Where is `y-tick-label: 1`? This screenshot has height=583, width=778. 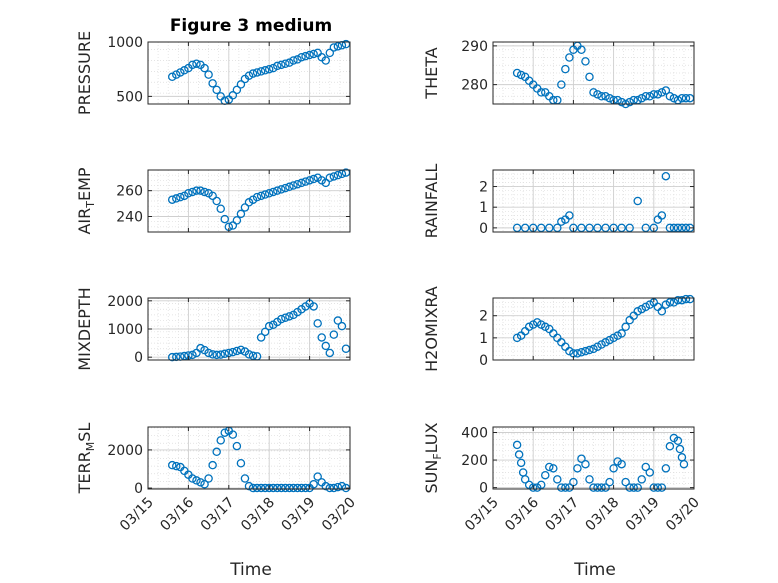 y-tick-label: 1 is located at coordinates (483, 208).